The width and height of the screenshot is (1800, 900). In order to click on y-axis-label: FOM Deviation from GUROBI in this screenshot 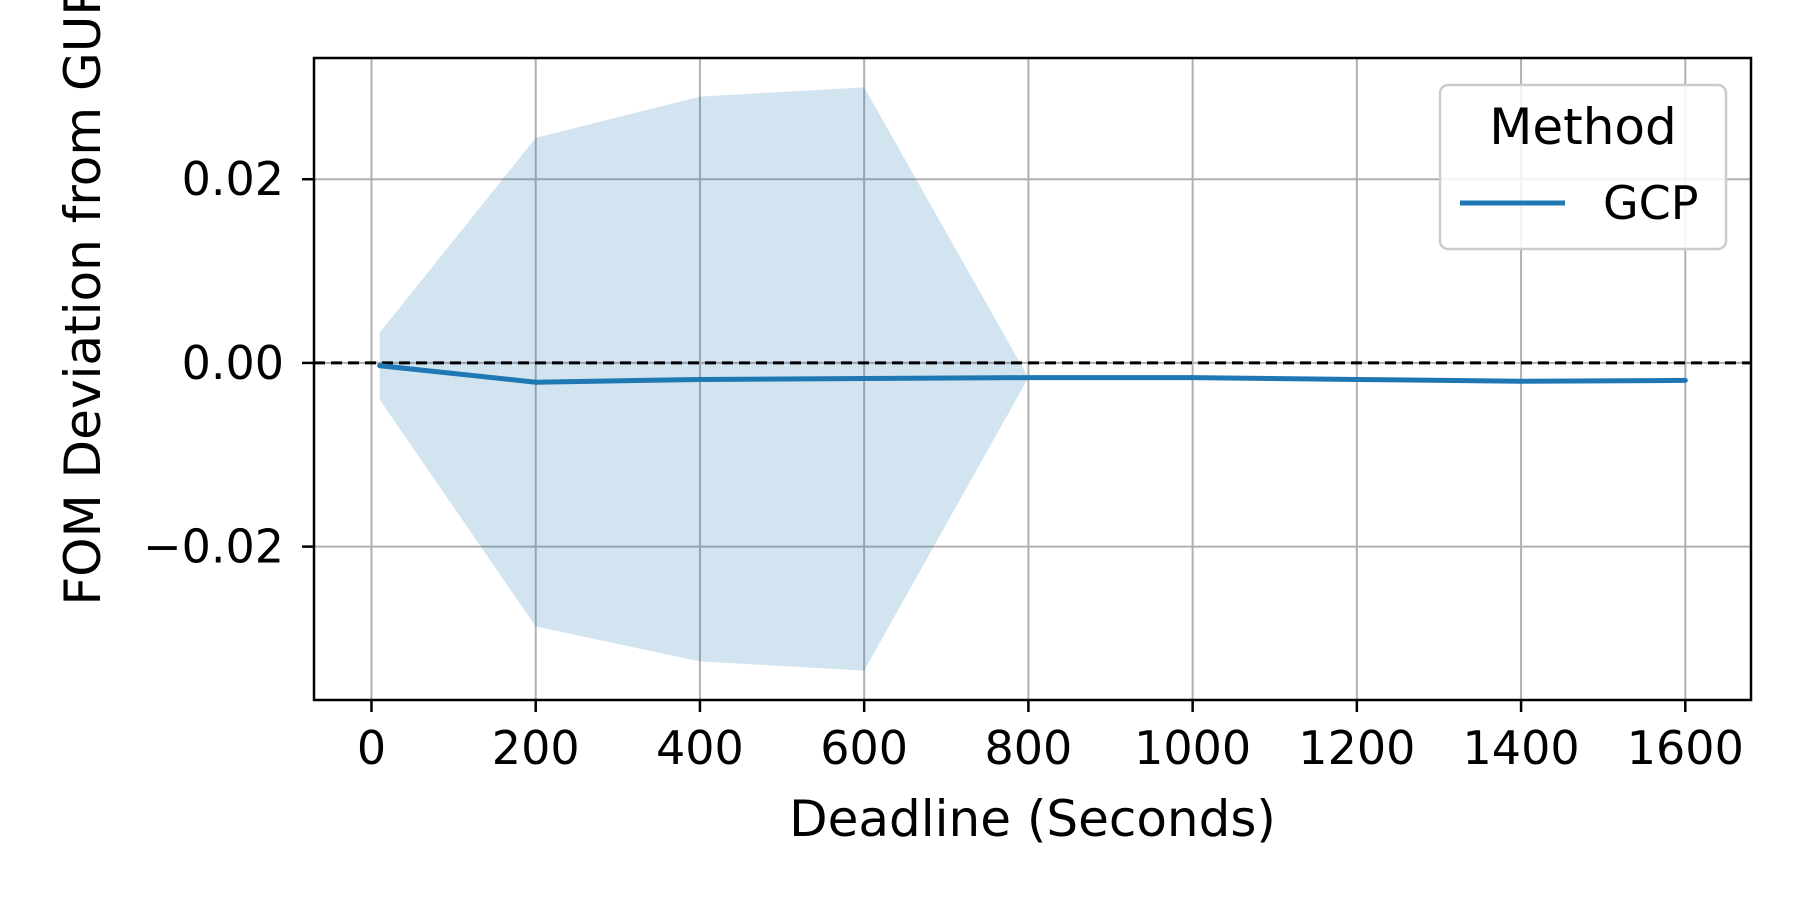, I will do `click(83, 302)`.